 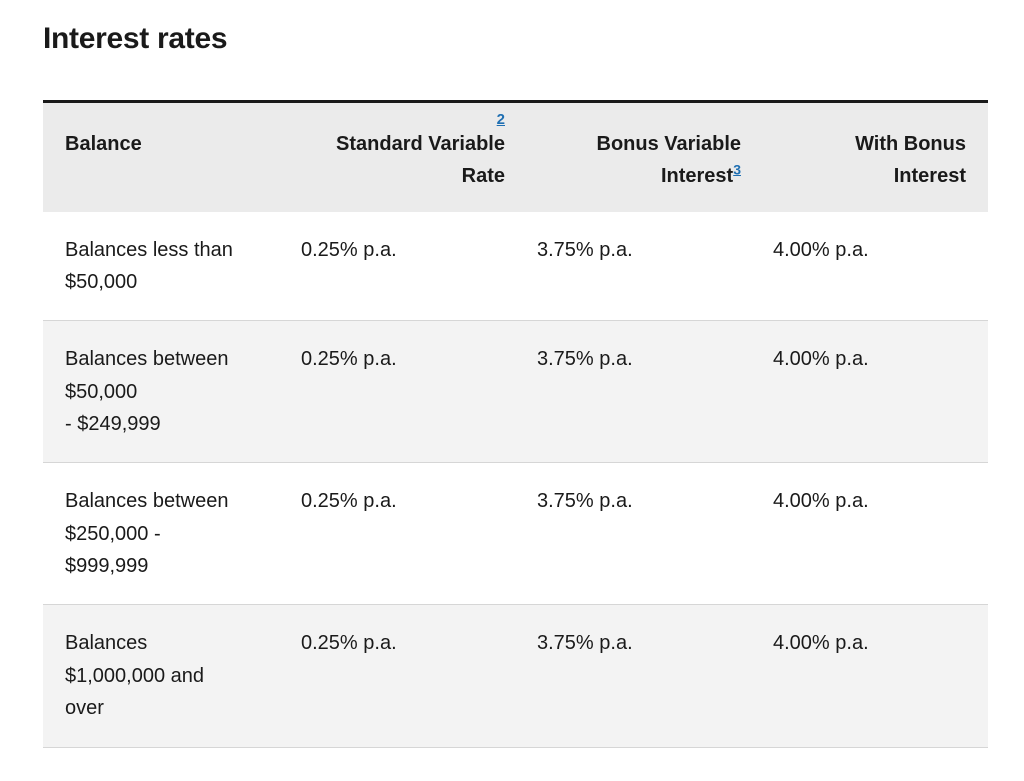 What do you see at coordinates (107, 566) in the screenshot?
I see `balance-line: $999,999` at bounding box center [107, 566].